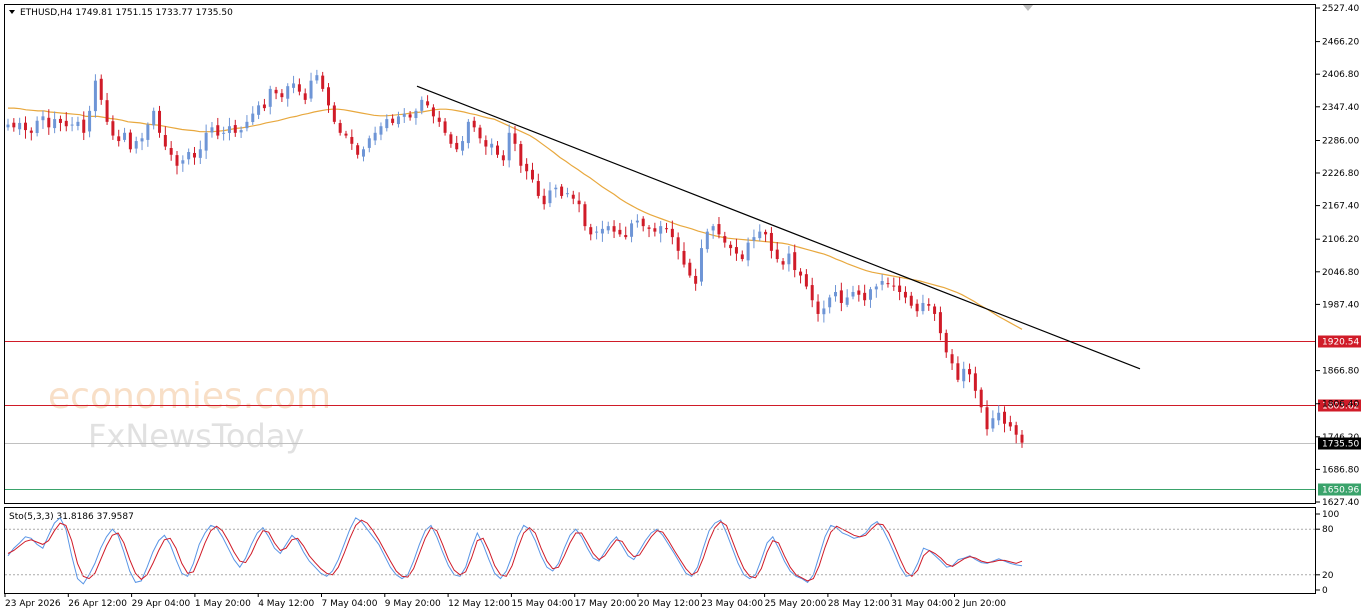 Image resolution: width=1366 pixels, height=615 pixels. What do you see at coordinates (1340, 305) in the screenshot?
I see `price-tick-label: 1987.40` at bounding box center [1340, 305].